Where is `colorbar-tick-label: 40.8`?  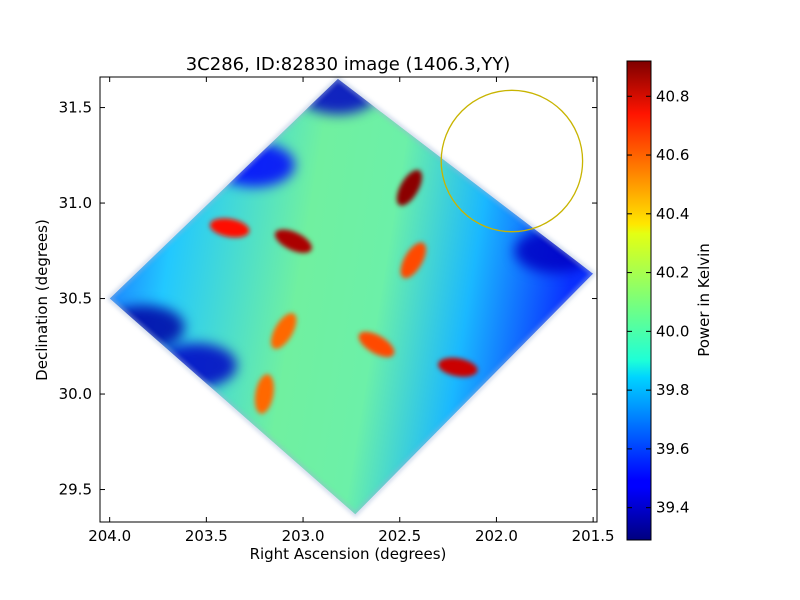
colorbar-tick-label: 40.8 is located at coordinates (672, 96).